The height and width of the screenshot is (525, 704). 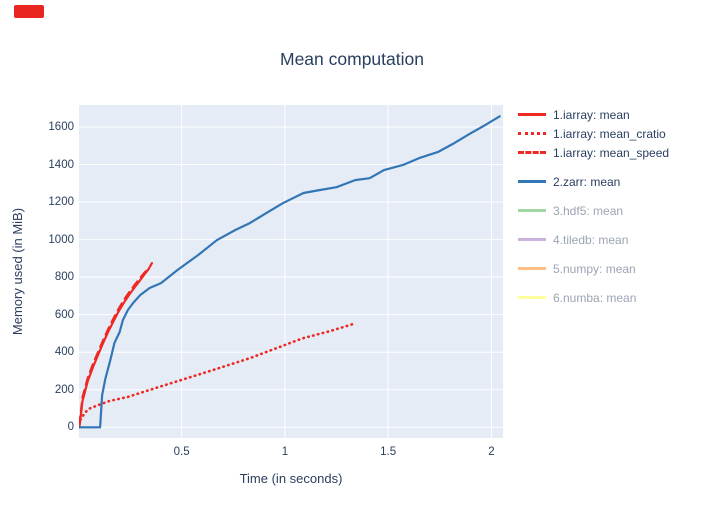 What do you see at coordinates (61, 164) in the screenshot?
I see `y-tick-label: 1400` at bounding box center [61, 164].